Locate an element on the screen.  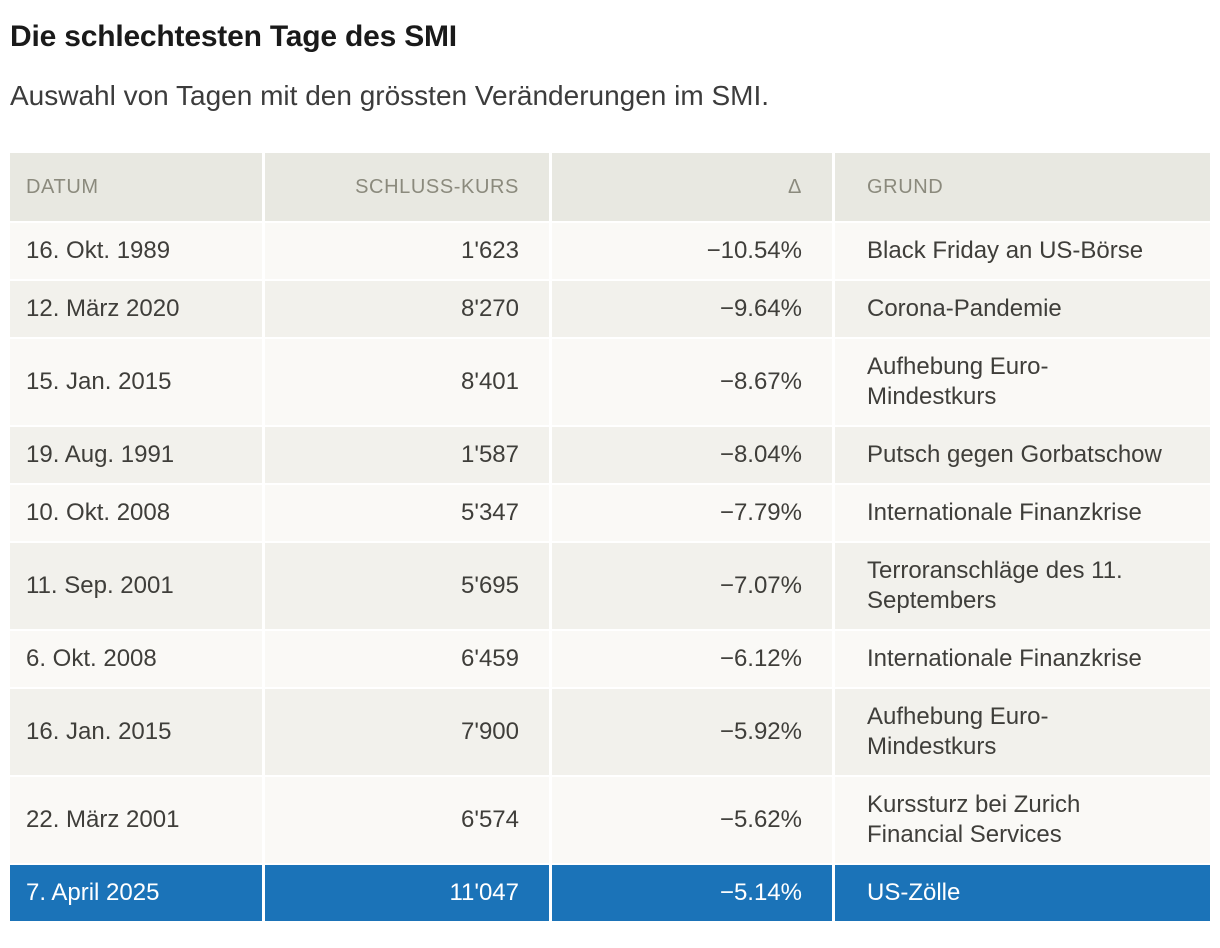
column-header-datum: DATUM is located at coordinates (136, 187).